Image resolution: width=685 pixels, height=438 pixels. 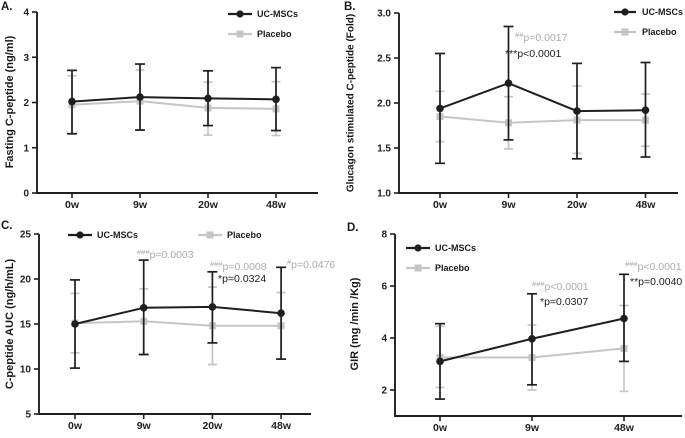 I want to click on y-tick-label: 3.0, so click(x=384, y=14).